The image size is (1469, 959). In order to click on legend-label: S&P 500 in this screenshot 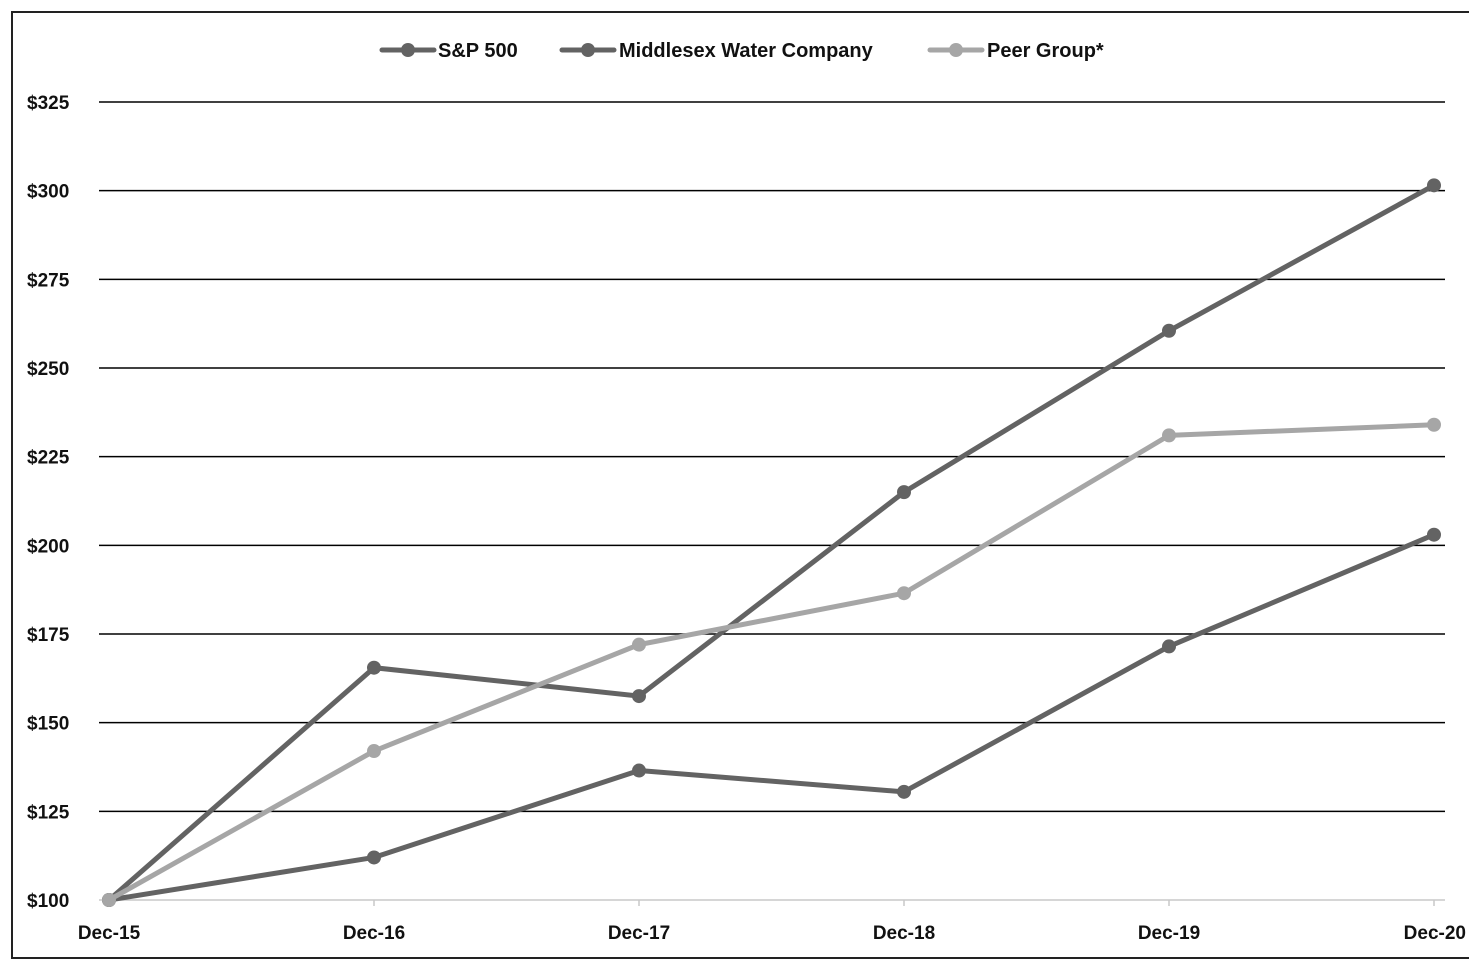, I will do `click(478, 51)`.